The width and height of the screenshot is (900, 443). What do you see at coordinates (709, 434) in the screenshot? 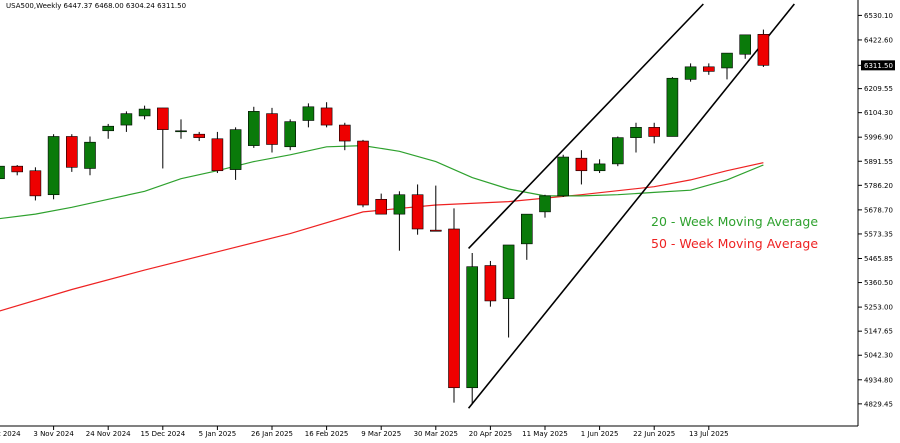
I see `time-tick-label: 13 Jul 2025` at bounding box center [709, 434].